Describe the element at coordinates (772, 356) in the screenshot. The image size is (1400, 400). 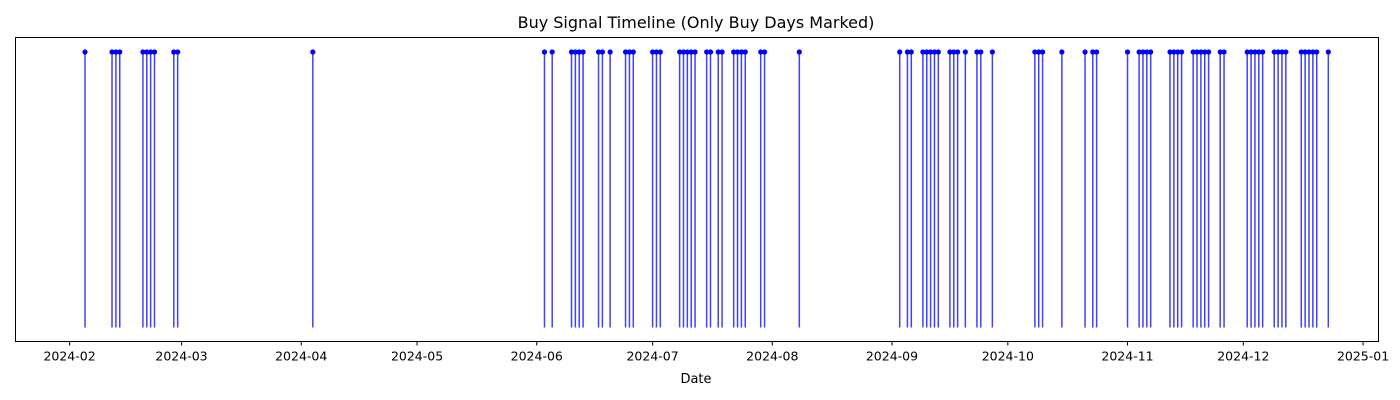
I see `x-tick-label: 2024-08` at that location.